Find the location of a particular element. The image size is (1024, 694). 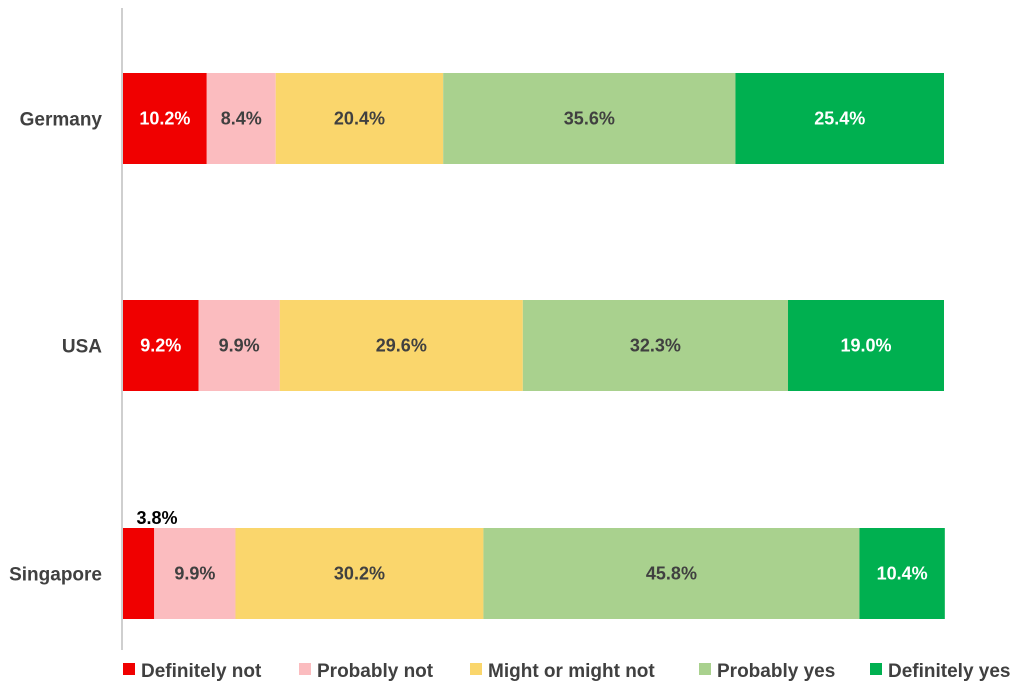

bar-germany-definitely-yes is located at coordinates (839, 118).